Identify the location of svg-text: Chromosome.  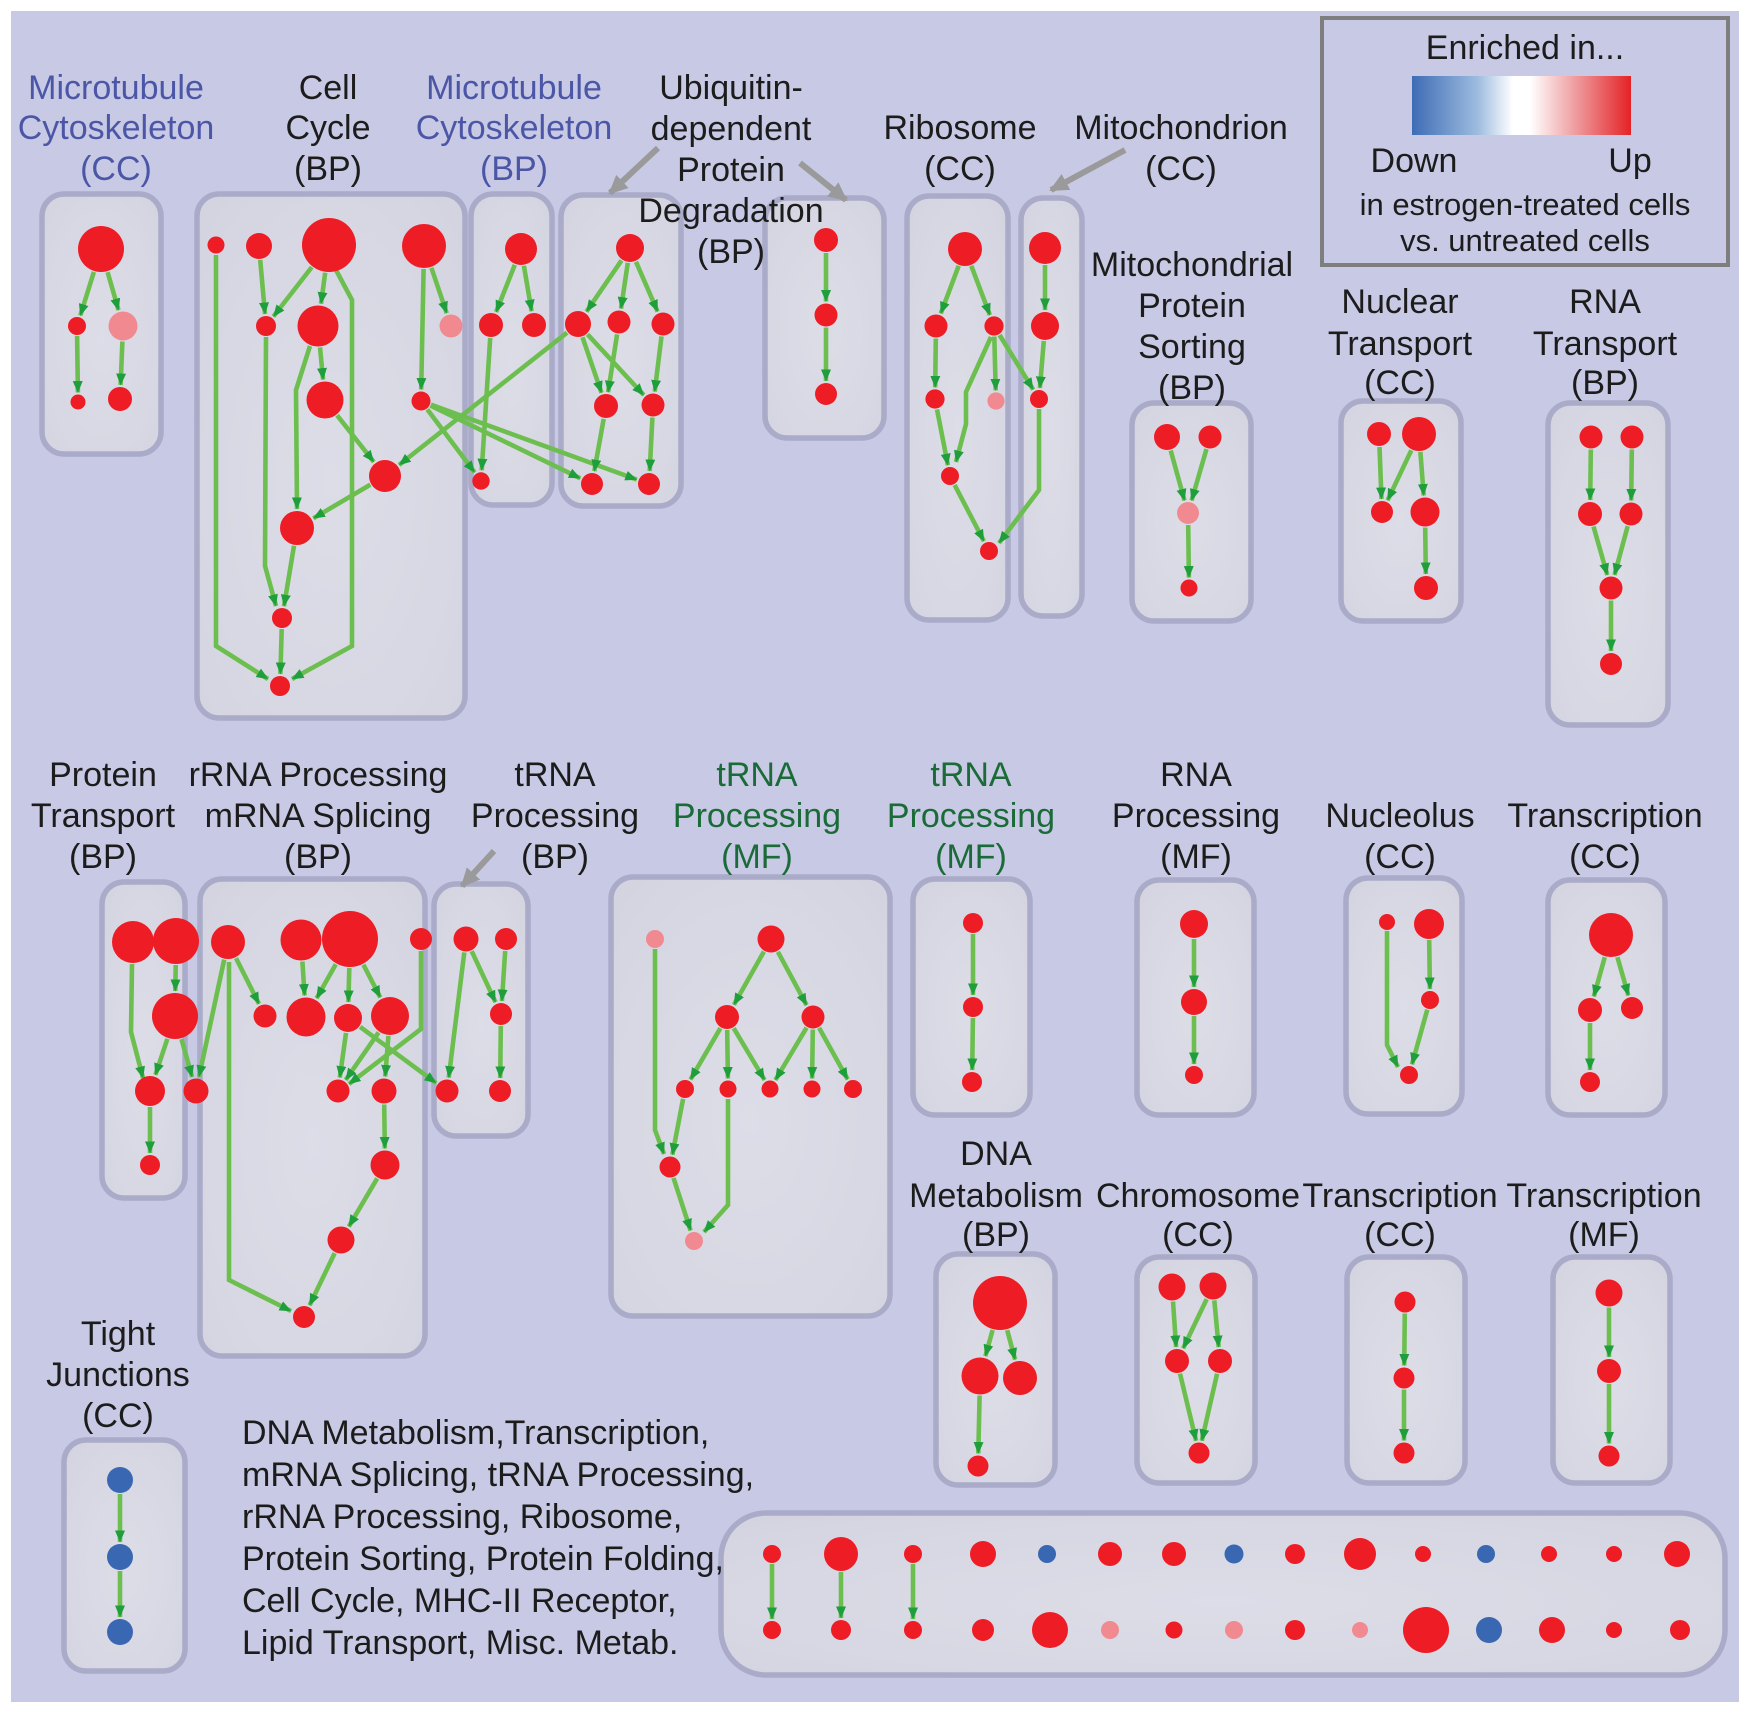
(1198, 1196).